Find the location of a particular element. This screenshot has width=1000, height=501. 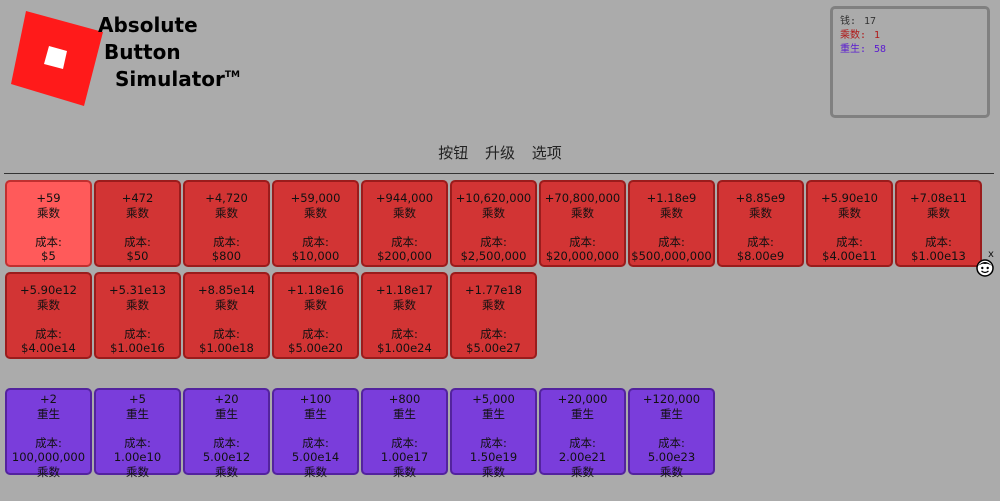

stat-row: 重生: 58 is located at coordinates (910, 50).